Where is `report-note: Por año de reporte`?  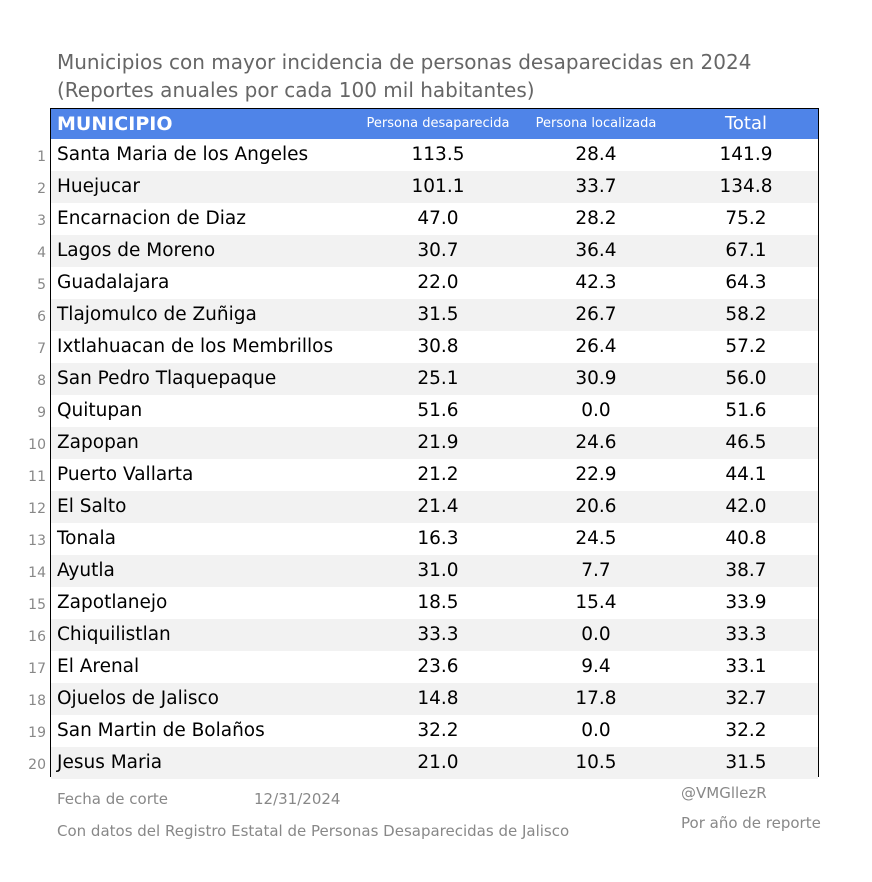
report-note: Por año de reporte is located at coordinates (751, 823).